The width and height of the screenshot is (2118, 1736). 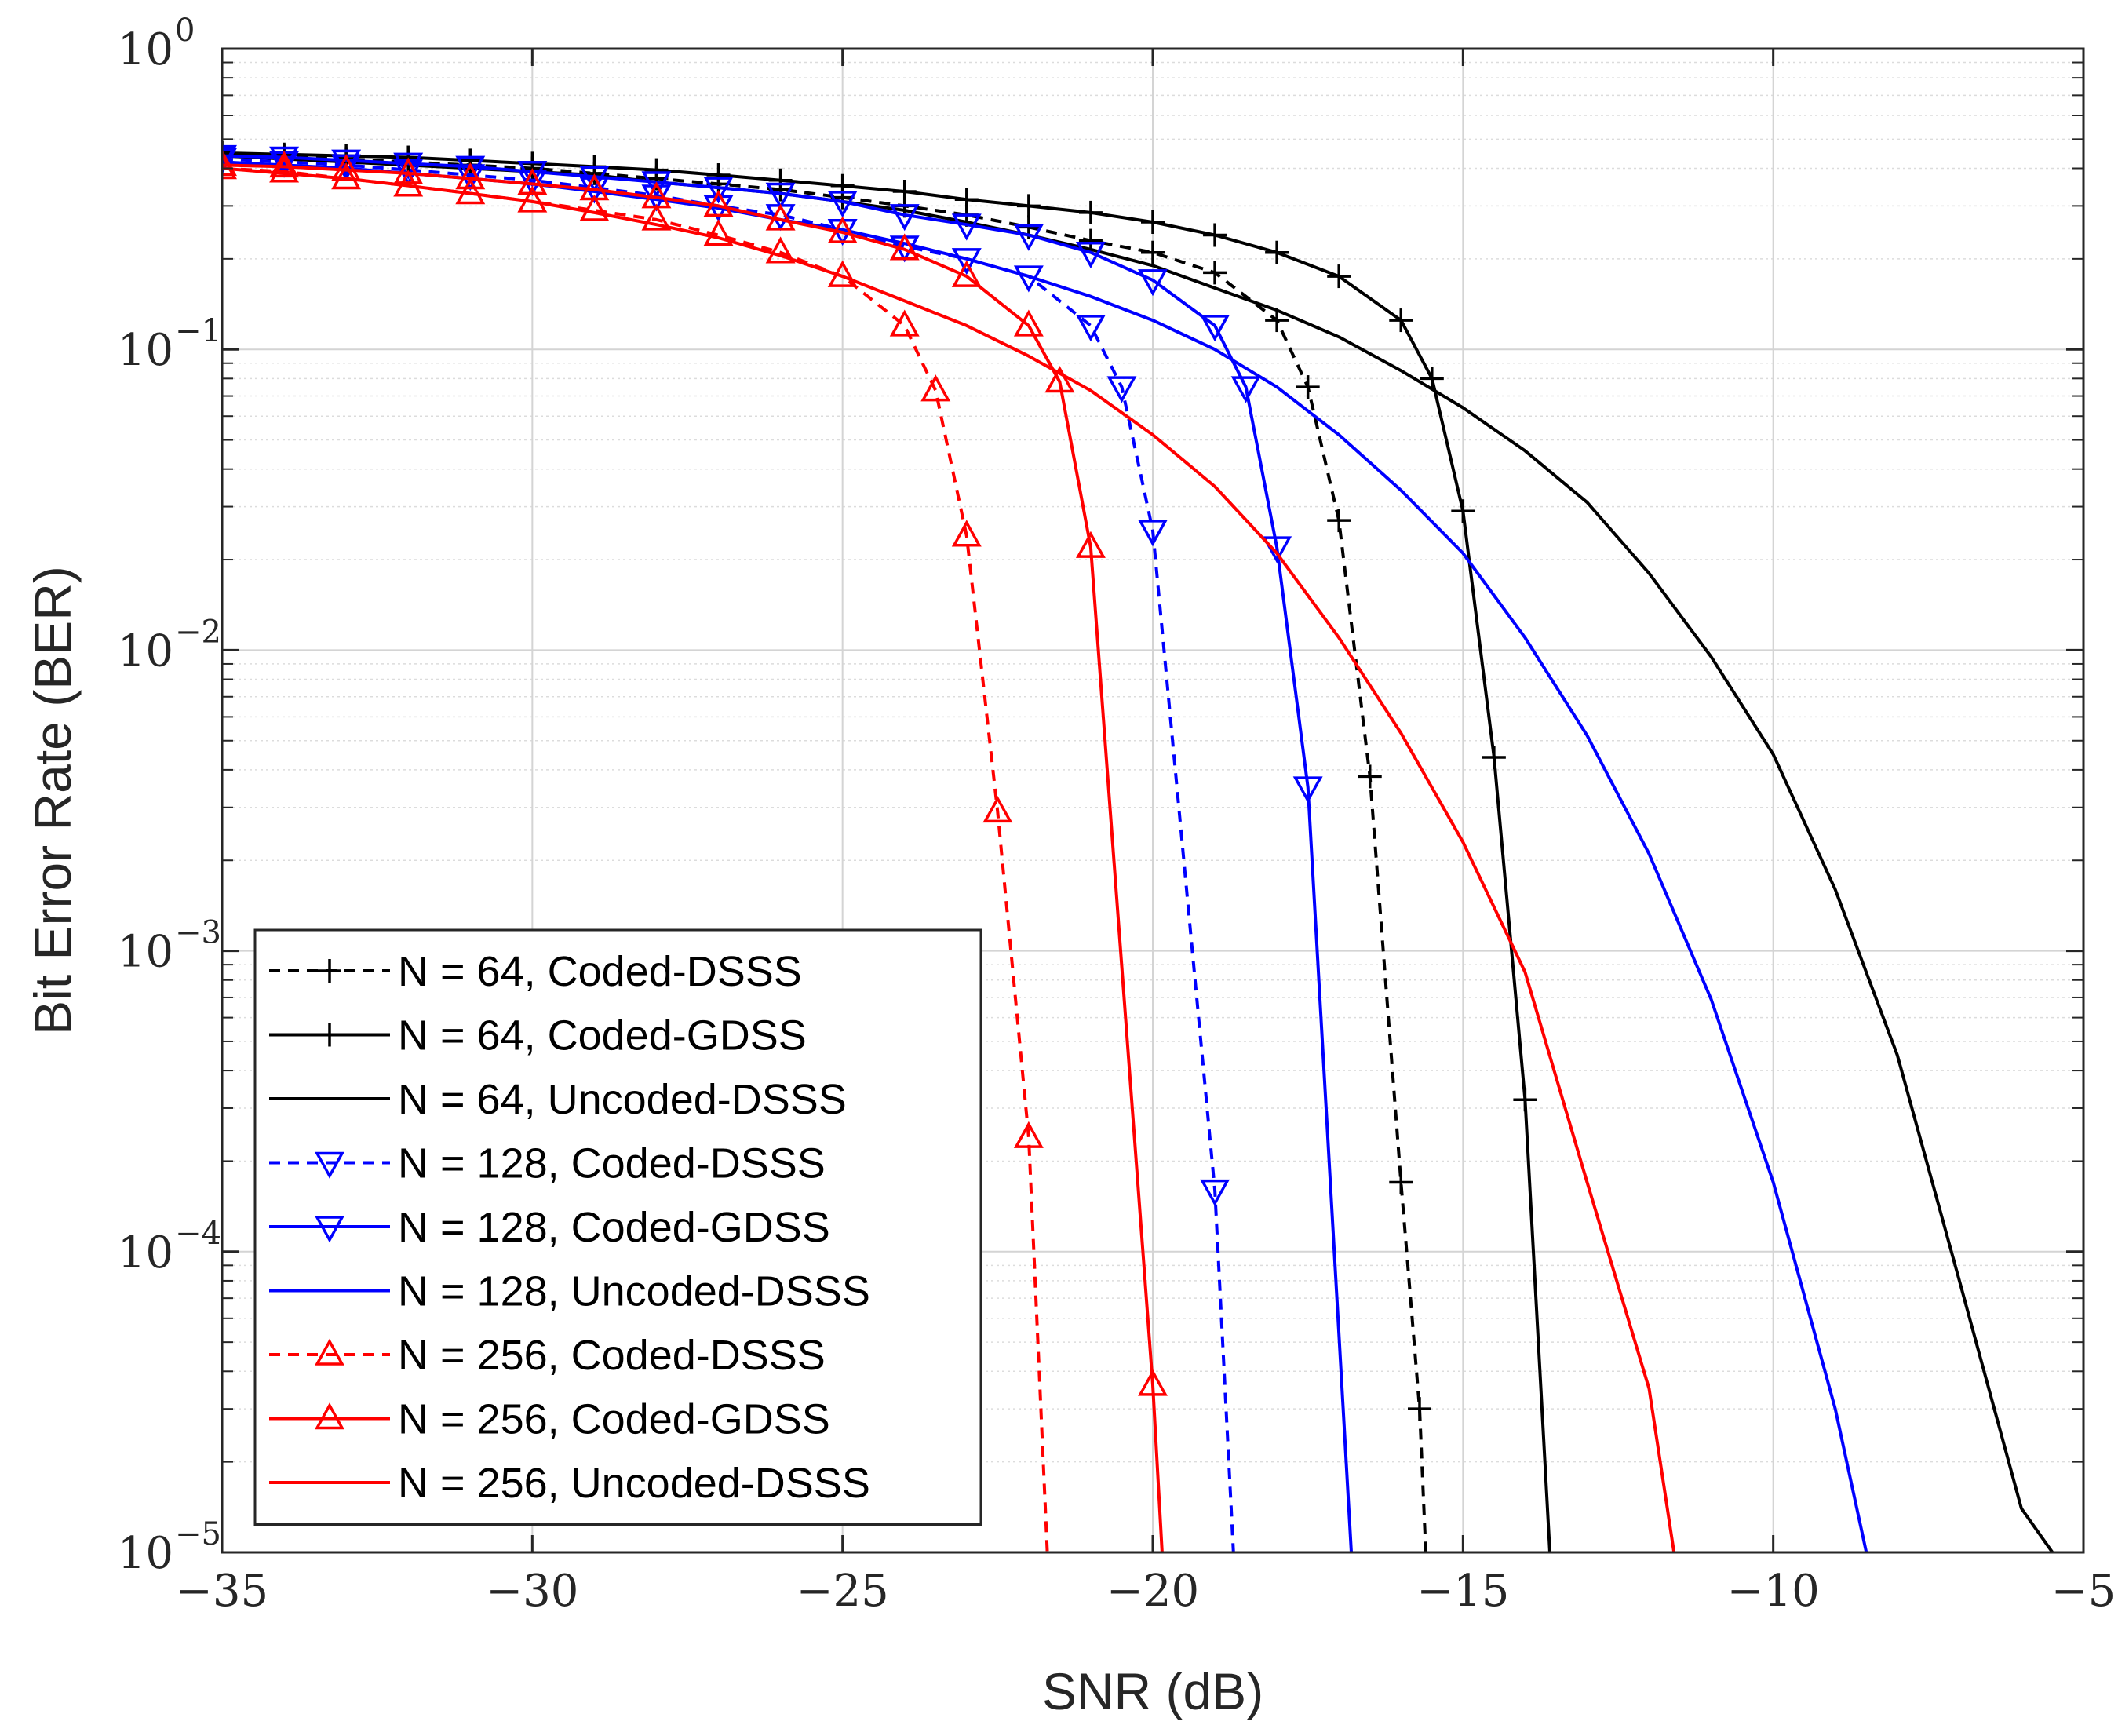 What do you see at coordinates (1462, 1591) in the screenshot?
I see `x-tick-label: −15` at bounding box center [1462, 1591].